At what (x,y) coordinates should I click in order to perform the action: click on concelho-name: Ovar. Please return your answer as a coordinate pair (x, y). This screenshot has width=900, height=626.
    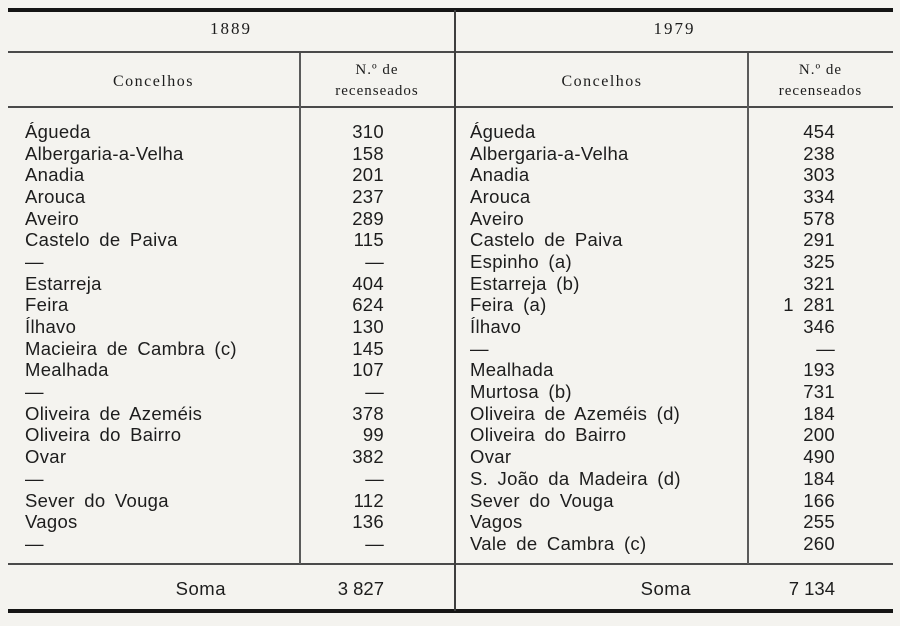
    Looking at the image, I should click on (46, 457).